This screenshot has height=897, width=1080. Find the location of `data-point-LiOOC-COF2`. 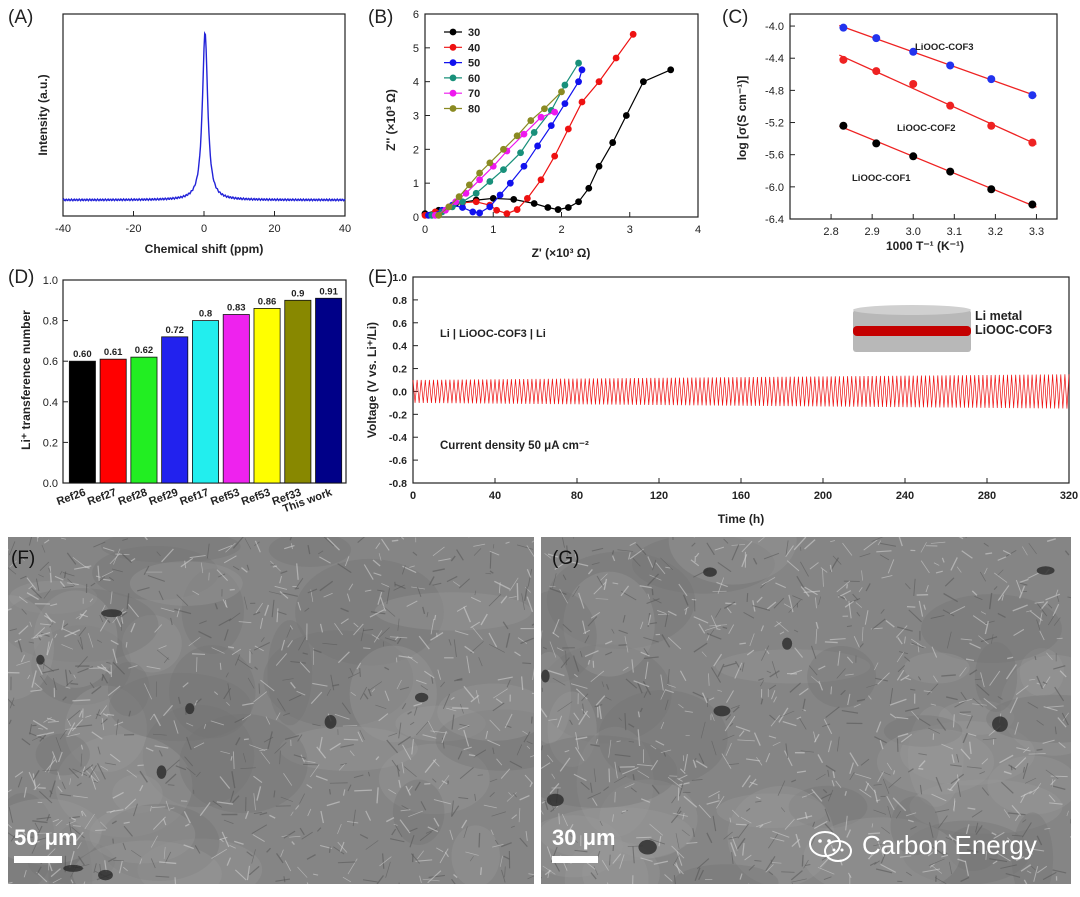

data-point-LiOOC-COF2 is located at coordinates (950, 105).